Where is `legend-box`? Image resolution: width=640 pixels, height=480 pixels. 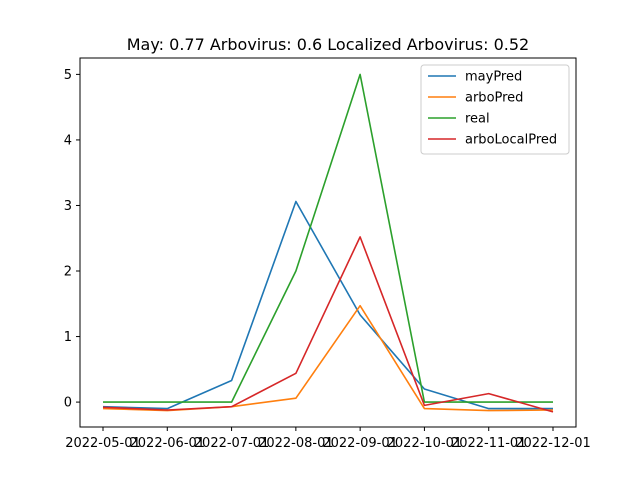
legend-box is located at coordinates (495, 109).